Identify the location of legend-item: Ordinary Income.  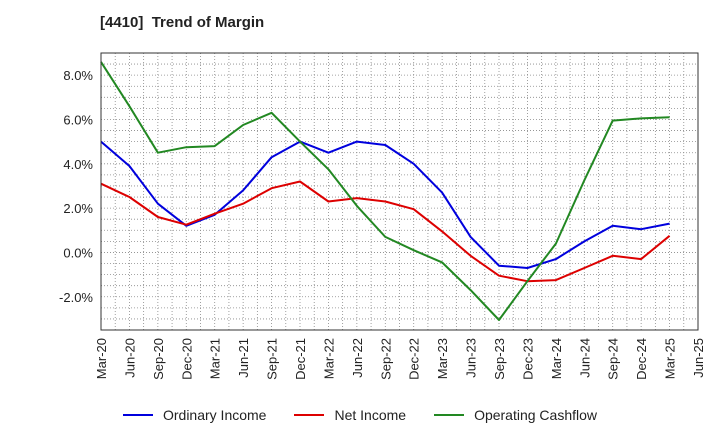
(194, 415).